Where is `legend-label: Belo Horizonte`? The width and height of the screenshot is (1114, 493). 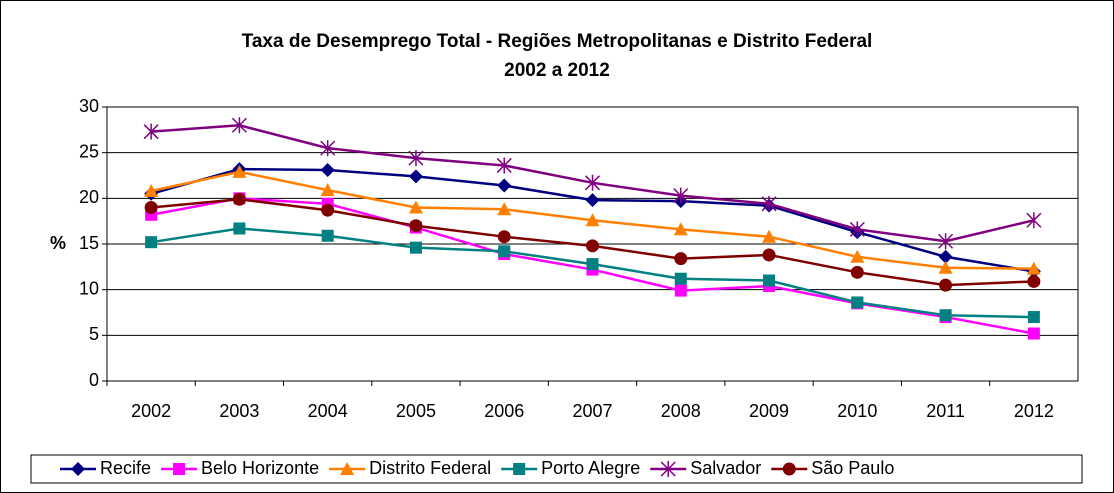
legend-label: Belo Horizonte is located at coordinates (260, 468).